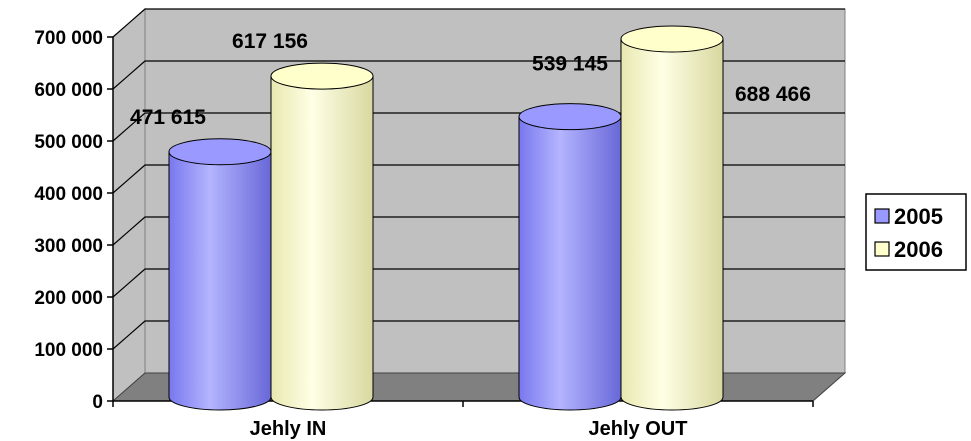 This screenshot has height=441, width=971. I want to click on y-tick-label: 100 000, so click(68, 350).